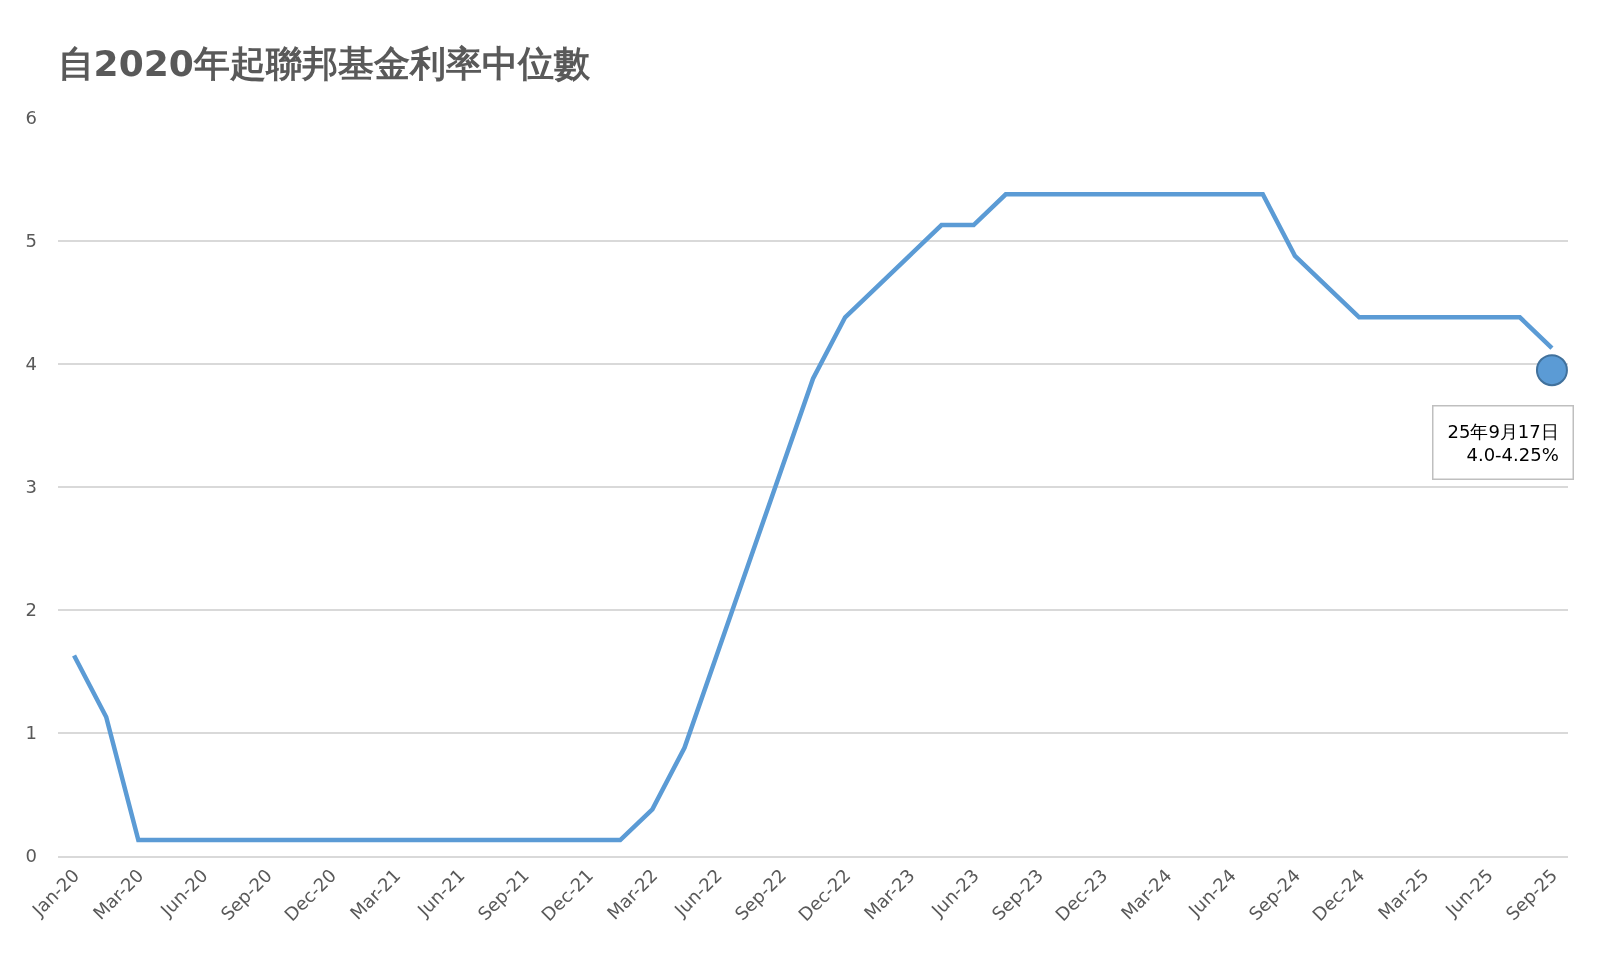 The height and width of the screenshot is (975, 1600). I want to click on y-tick-label: 0, so click(31, 856).